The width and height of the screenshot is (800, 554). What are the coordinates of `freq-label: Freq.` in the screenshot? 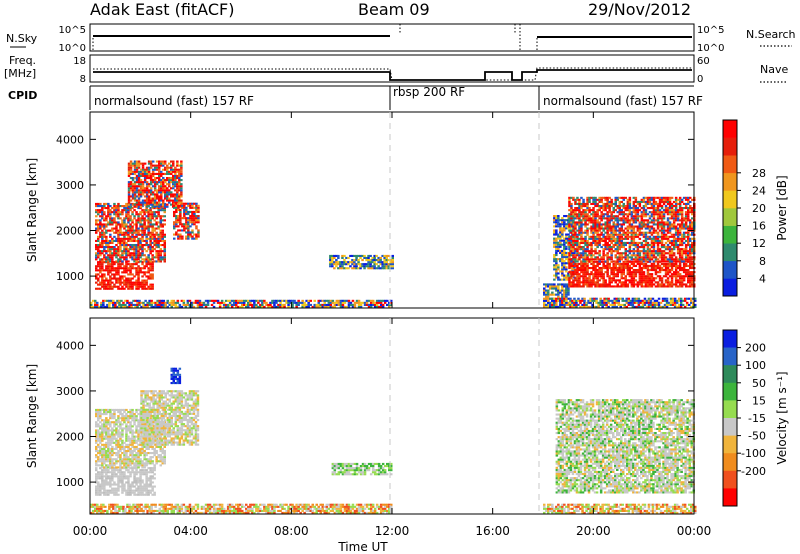 It's located at (22, 60).